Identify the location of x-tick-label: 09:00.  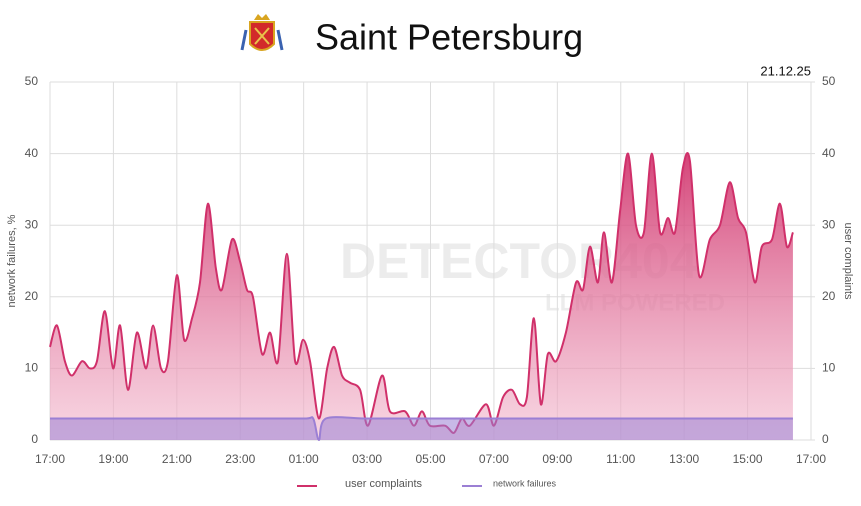
(557, 459).